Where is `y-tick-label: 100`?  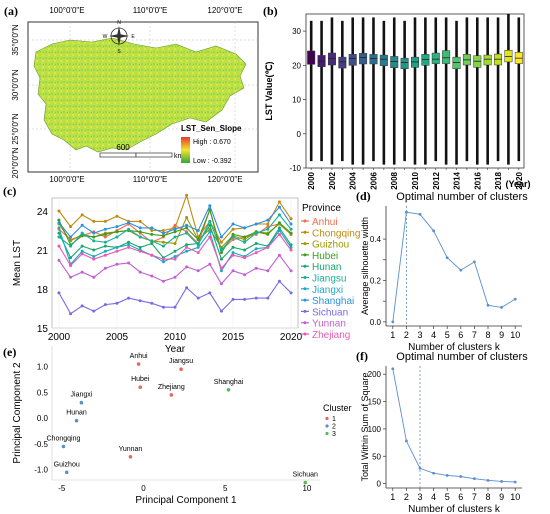
y-tick-label: 100 is located at coordinates (375, 429).